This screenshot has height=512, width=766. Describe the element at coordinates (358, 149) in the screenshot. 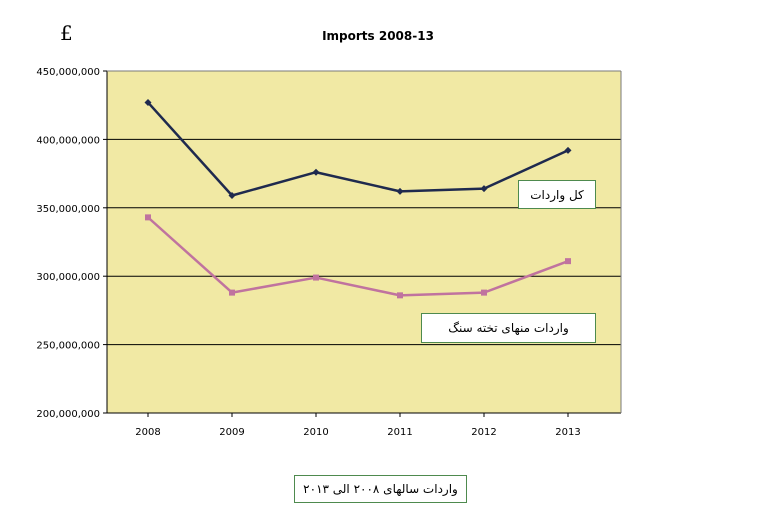

I see `series-line-total-imports` at that location.